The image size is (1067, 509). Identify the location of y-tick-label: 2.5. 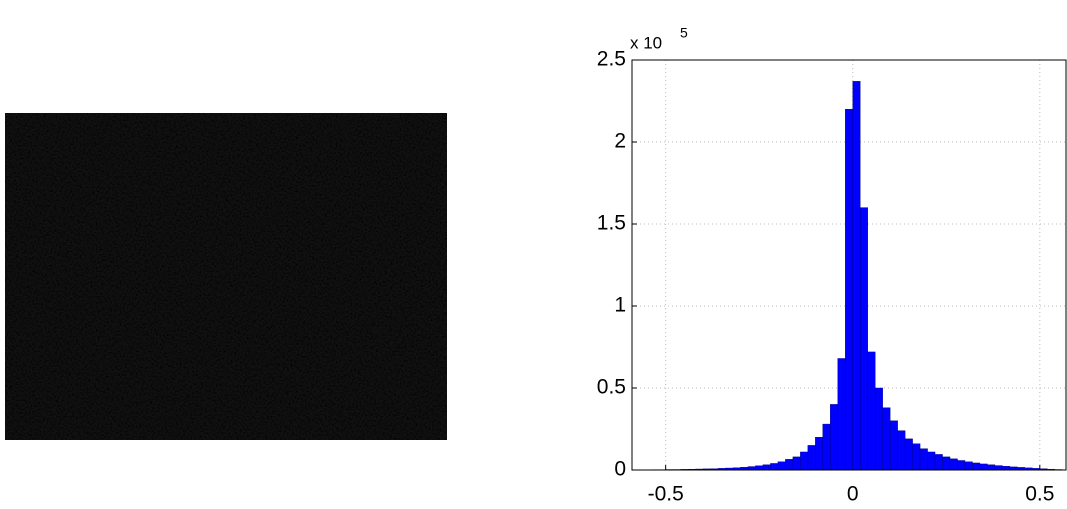
(611, 59).